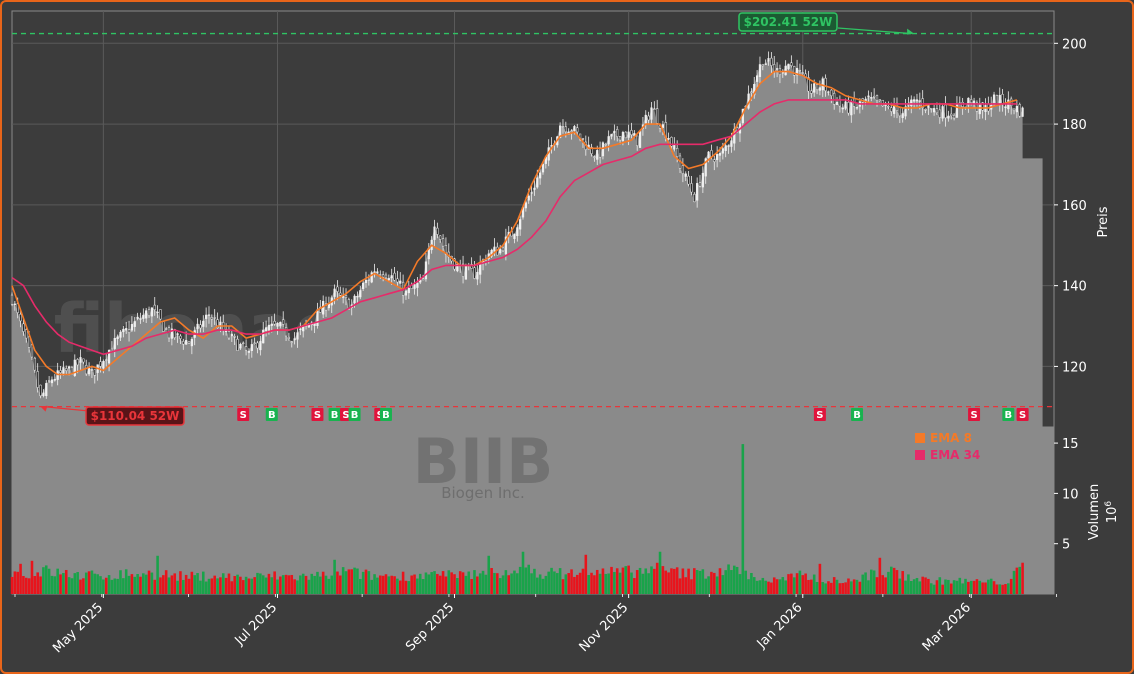 The height and width of the screenshot is (674, 1134). I want to click on high-52w-arrowhead, so click(911, 31).